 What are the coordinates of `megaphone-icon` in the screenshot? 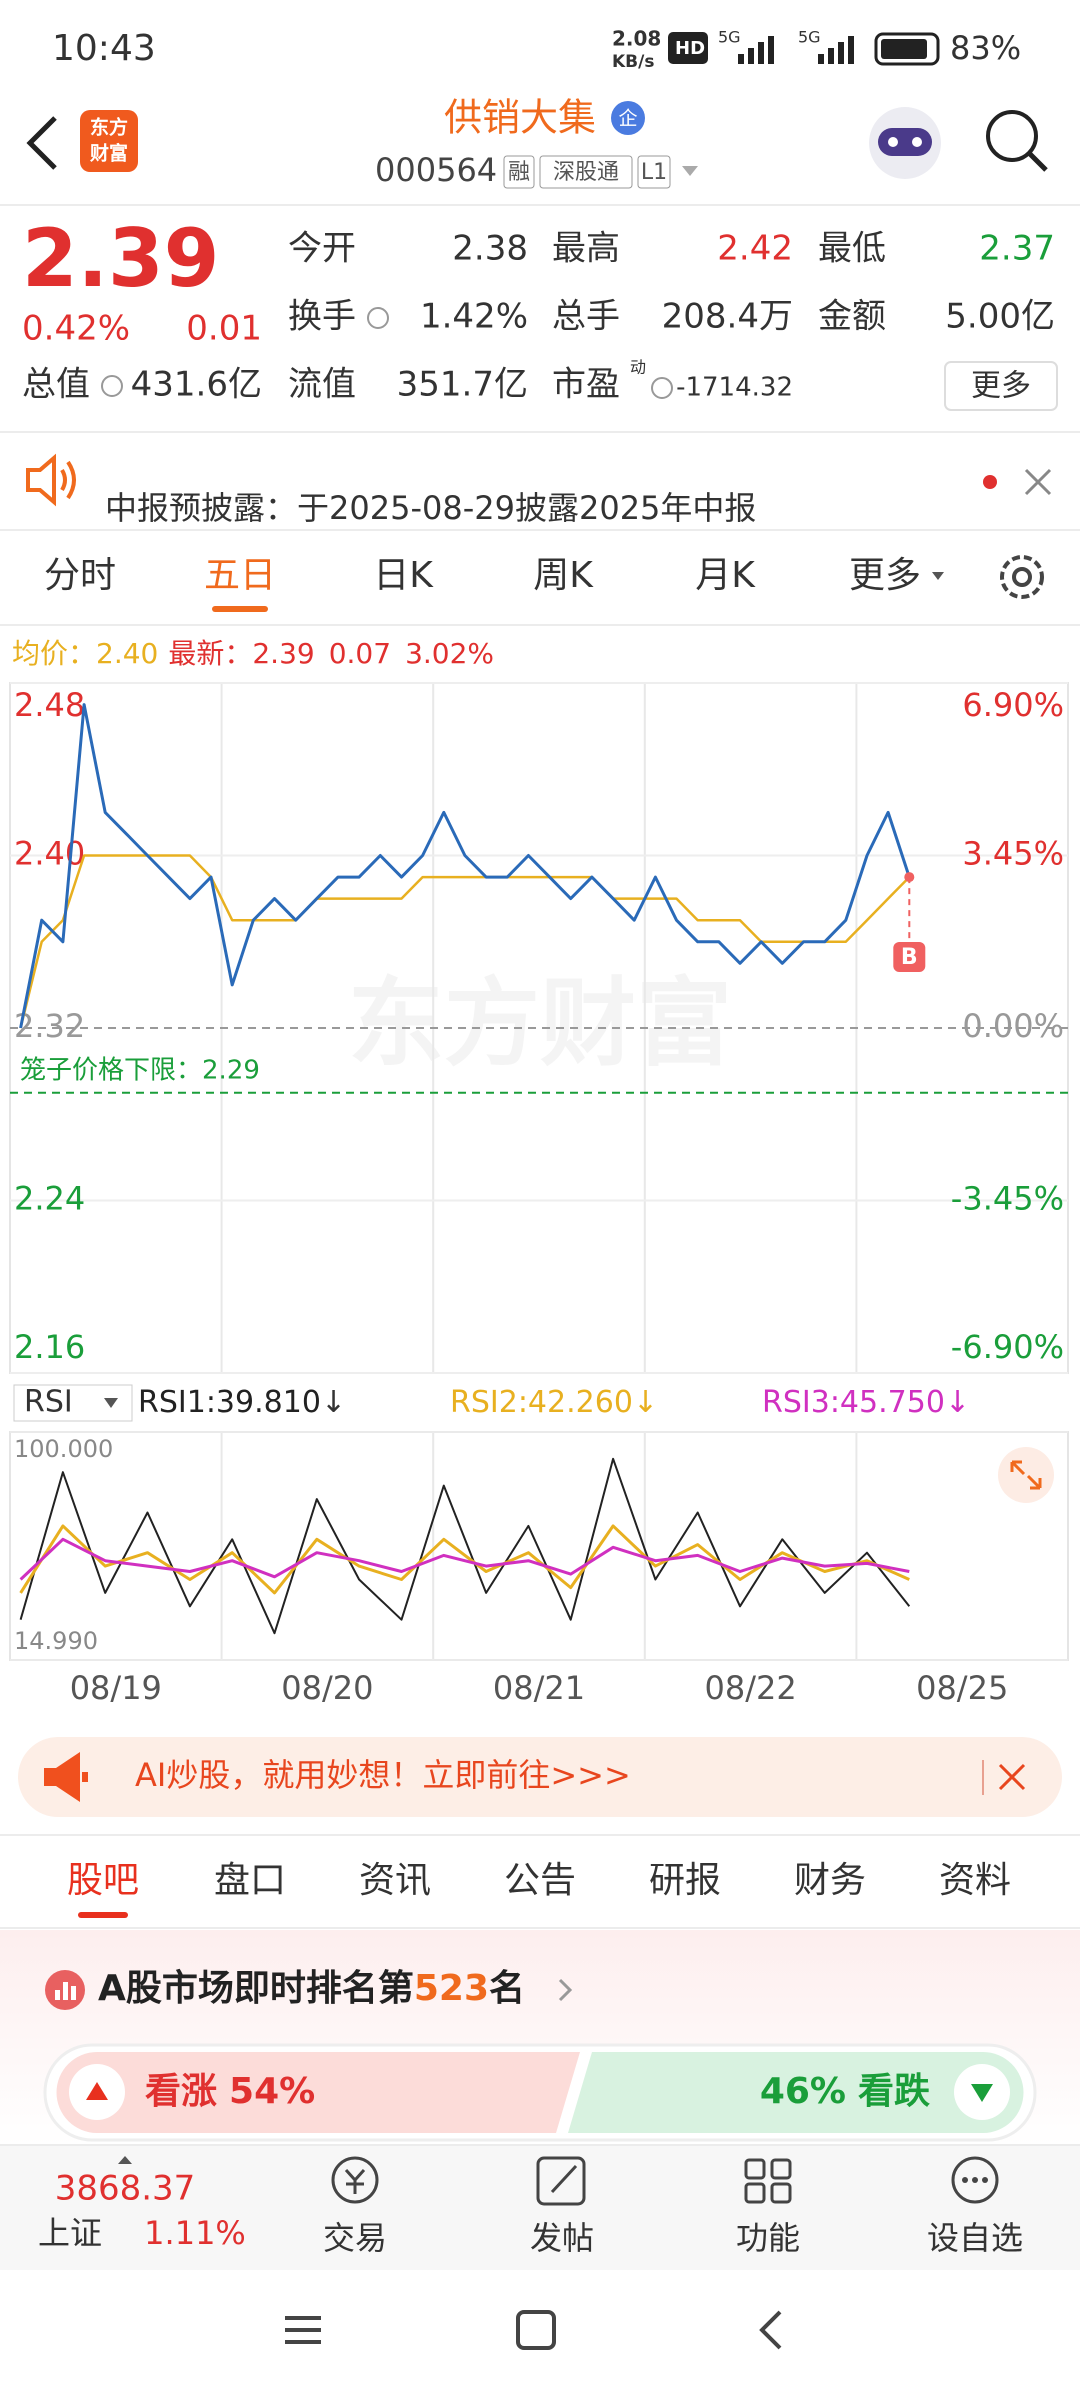 It's located at (66, 1777).